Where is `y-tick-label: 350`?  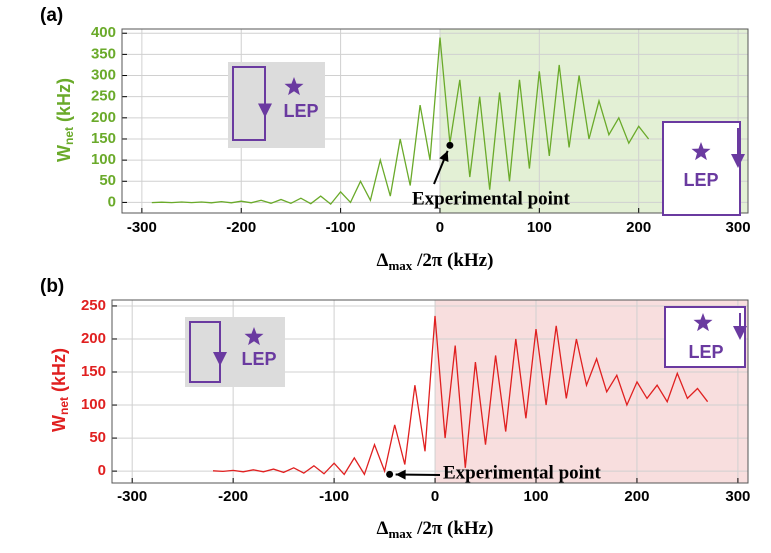 y-tick-label: 350 is located at coordinates (103, 53).